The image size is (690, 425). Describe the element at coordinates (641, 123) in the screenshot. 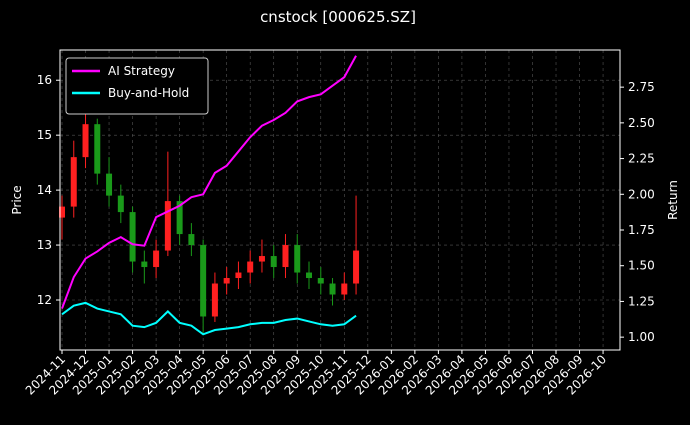

I see `y2-tick-label: 2.50` at that location.